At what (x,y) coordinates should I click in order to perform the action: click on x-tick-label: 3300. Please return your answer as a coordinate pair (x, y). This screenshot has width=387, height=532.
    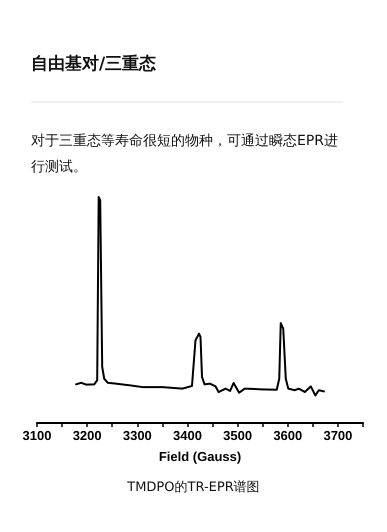
    Looking at the image, I should click on (137, 435).